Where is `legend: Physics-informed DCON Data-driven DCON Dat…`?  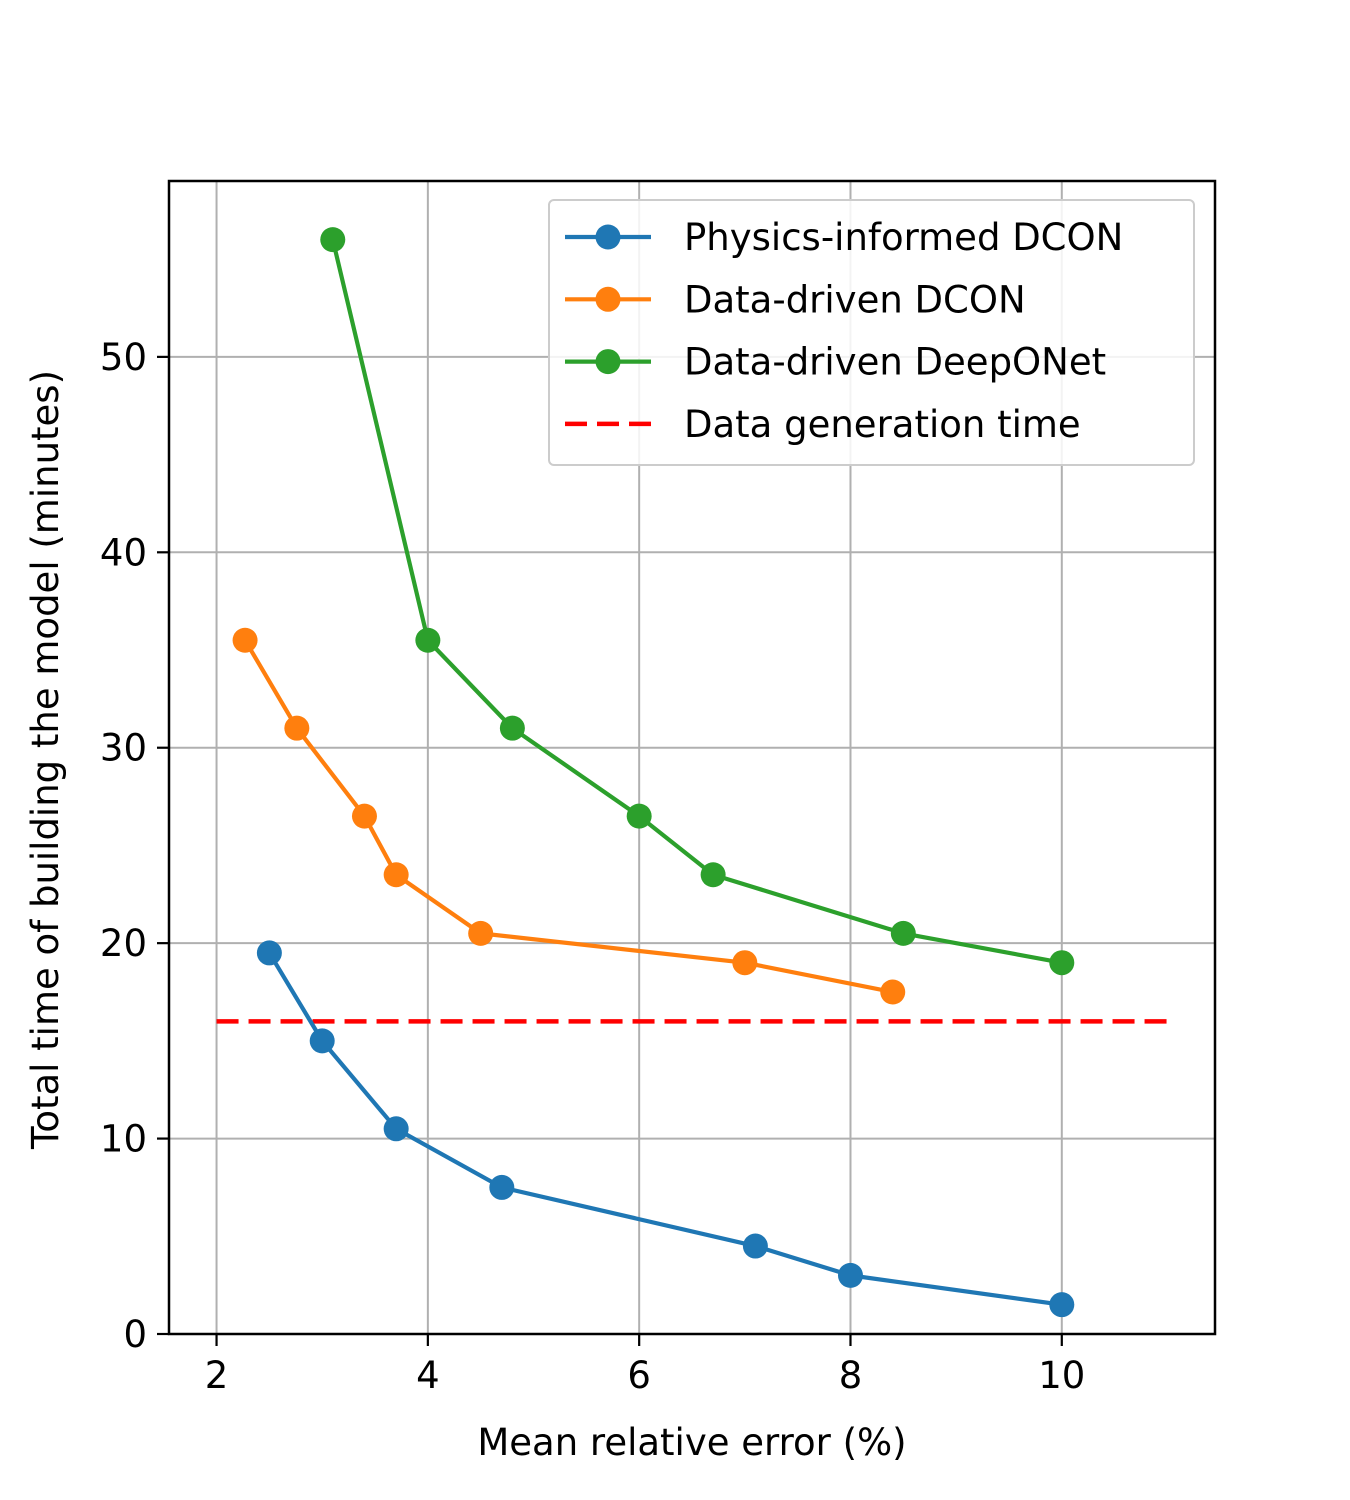 legend: Physics-informed DCON Data-driven DCON Dat… is located at coordinates (871, 332).